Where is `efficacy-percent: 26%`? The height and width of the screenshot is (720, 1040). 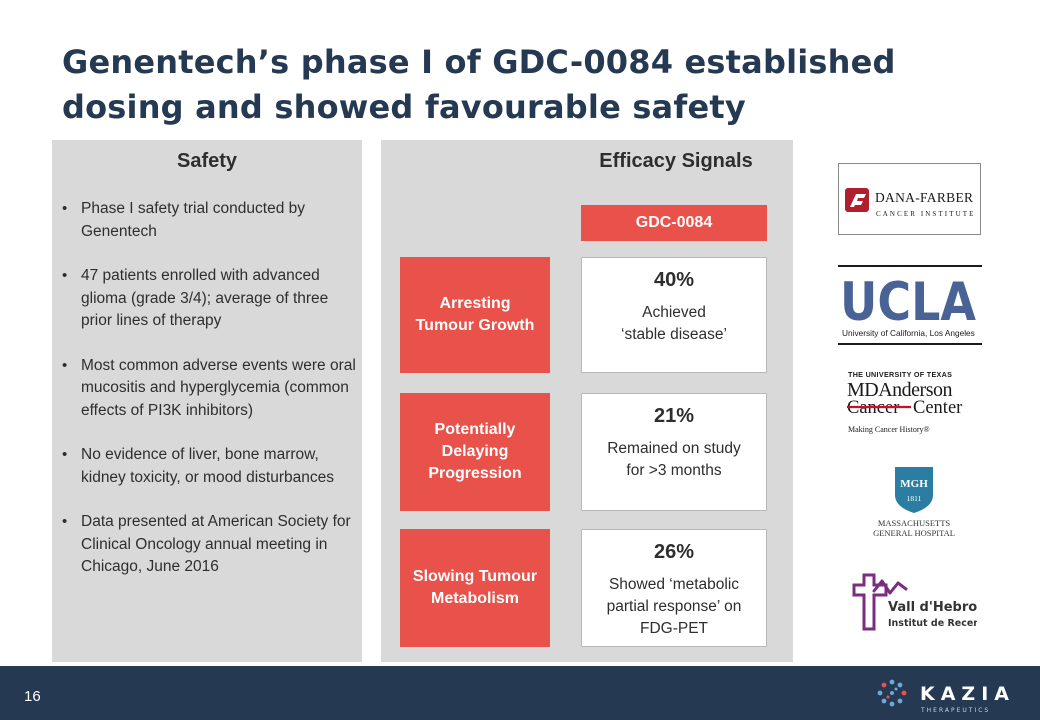 efficacy-percent: 26% is located at coordinates (674, 552).